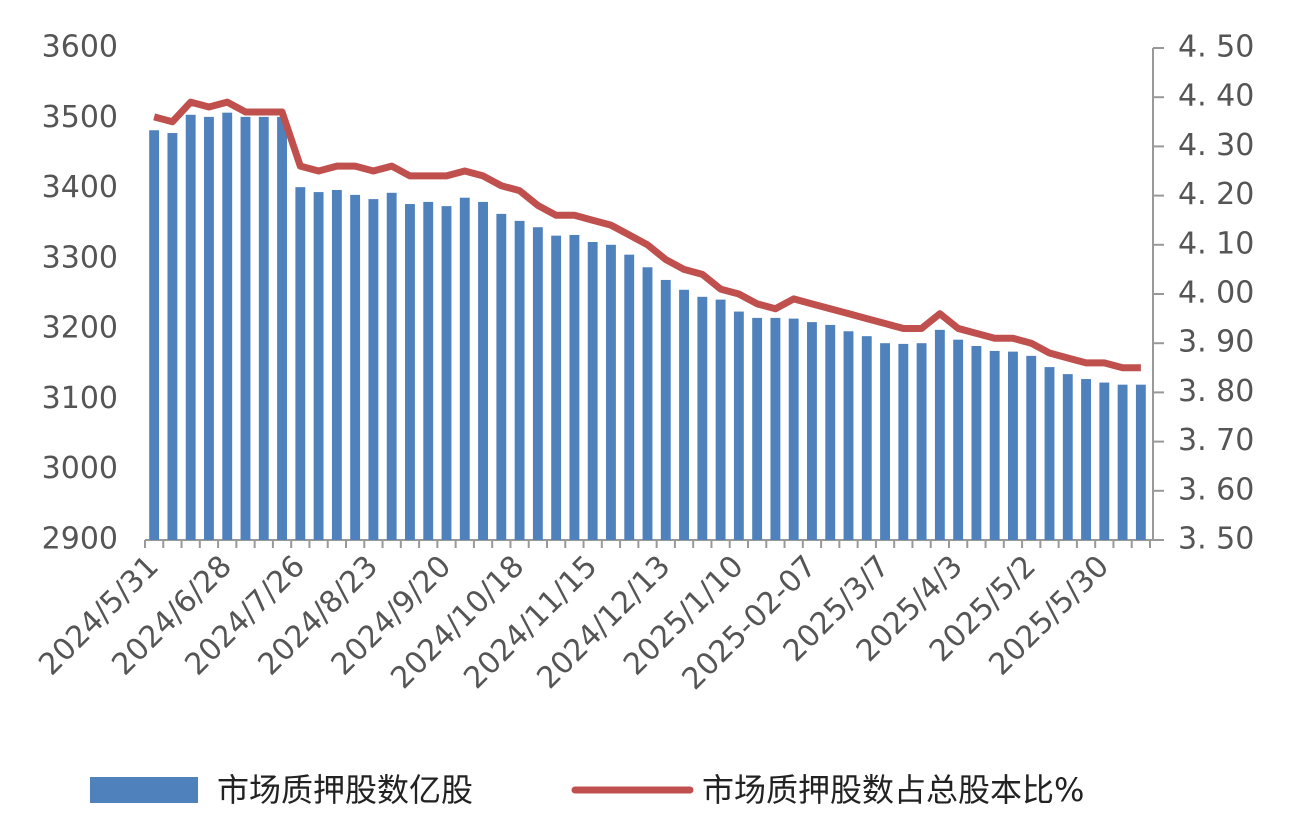 Image resolution: width=1308 pixels, height=825 pixels. I want to click on y2-tick-label: 4. 20, so click(1216, 194).